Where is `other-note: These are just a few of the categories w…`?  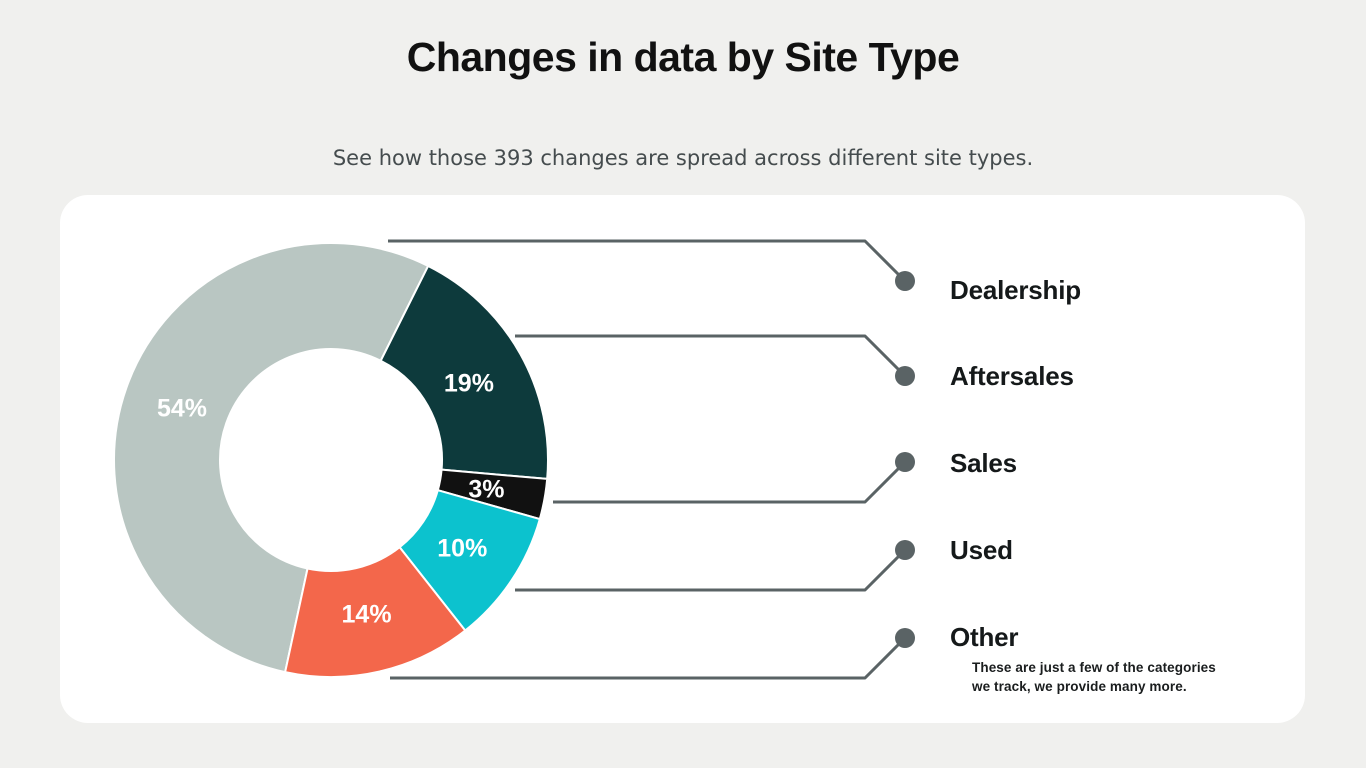 other-note: These are just a few of the categories w… is located at coordinates (1094, 677).